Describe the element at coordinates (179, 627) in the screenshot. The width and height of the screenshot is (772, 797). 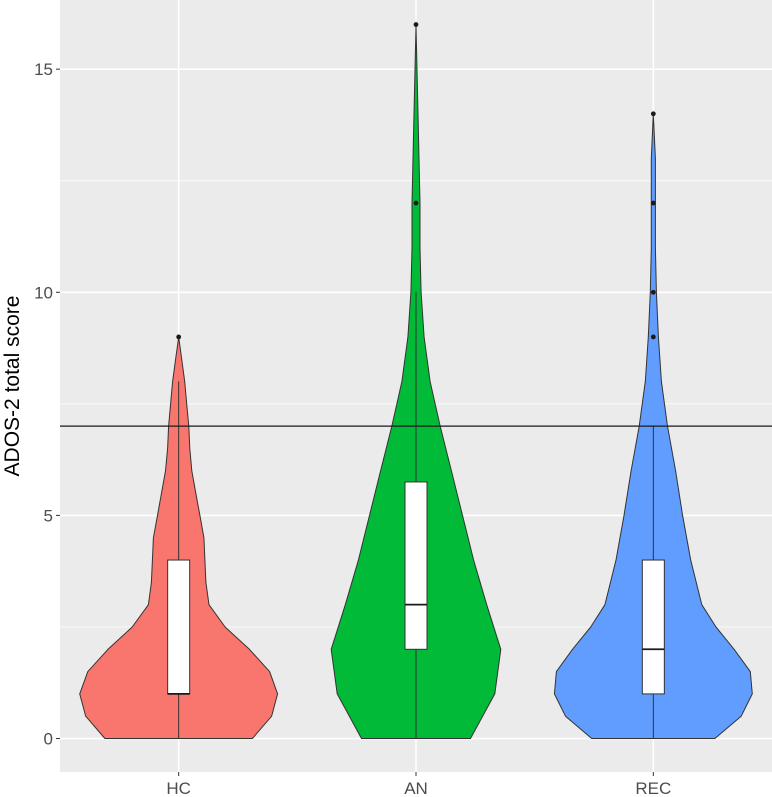
I see `box-hc` at that location.